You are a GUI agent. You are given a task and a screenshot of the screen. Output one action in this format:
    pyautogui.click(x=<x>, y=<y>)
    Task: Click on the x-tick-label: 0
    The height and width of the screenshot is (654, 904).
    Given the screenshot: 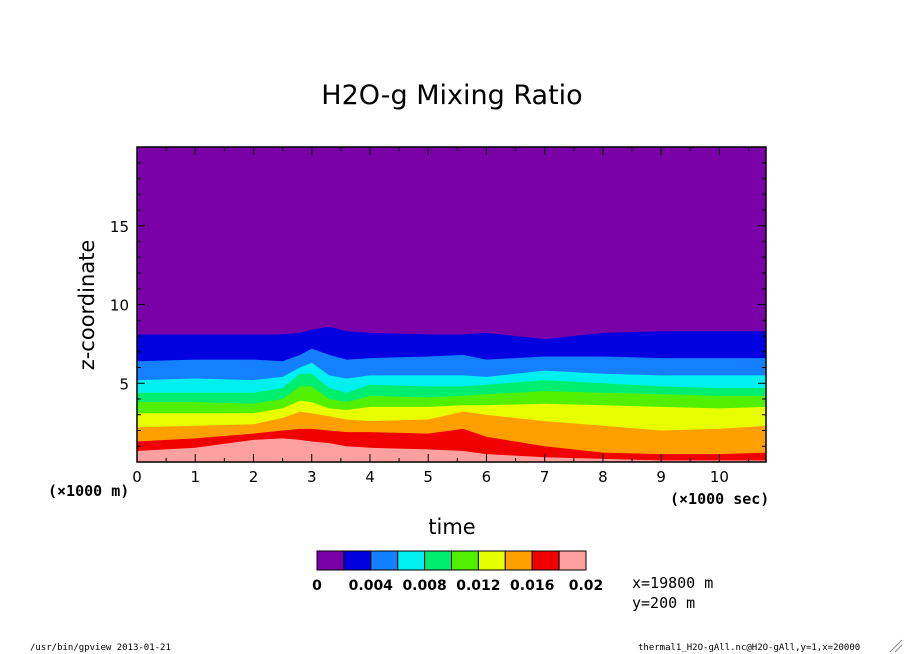 What is the action you would take?
    pyautogui.click(x=137, y=477)
    